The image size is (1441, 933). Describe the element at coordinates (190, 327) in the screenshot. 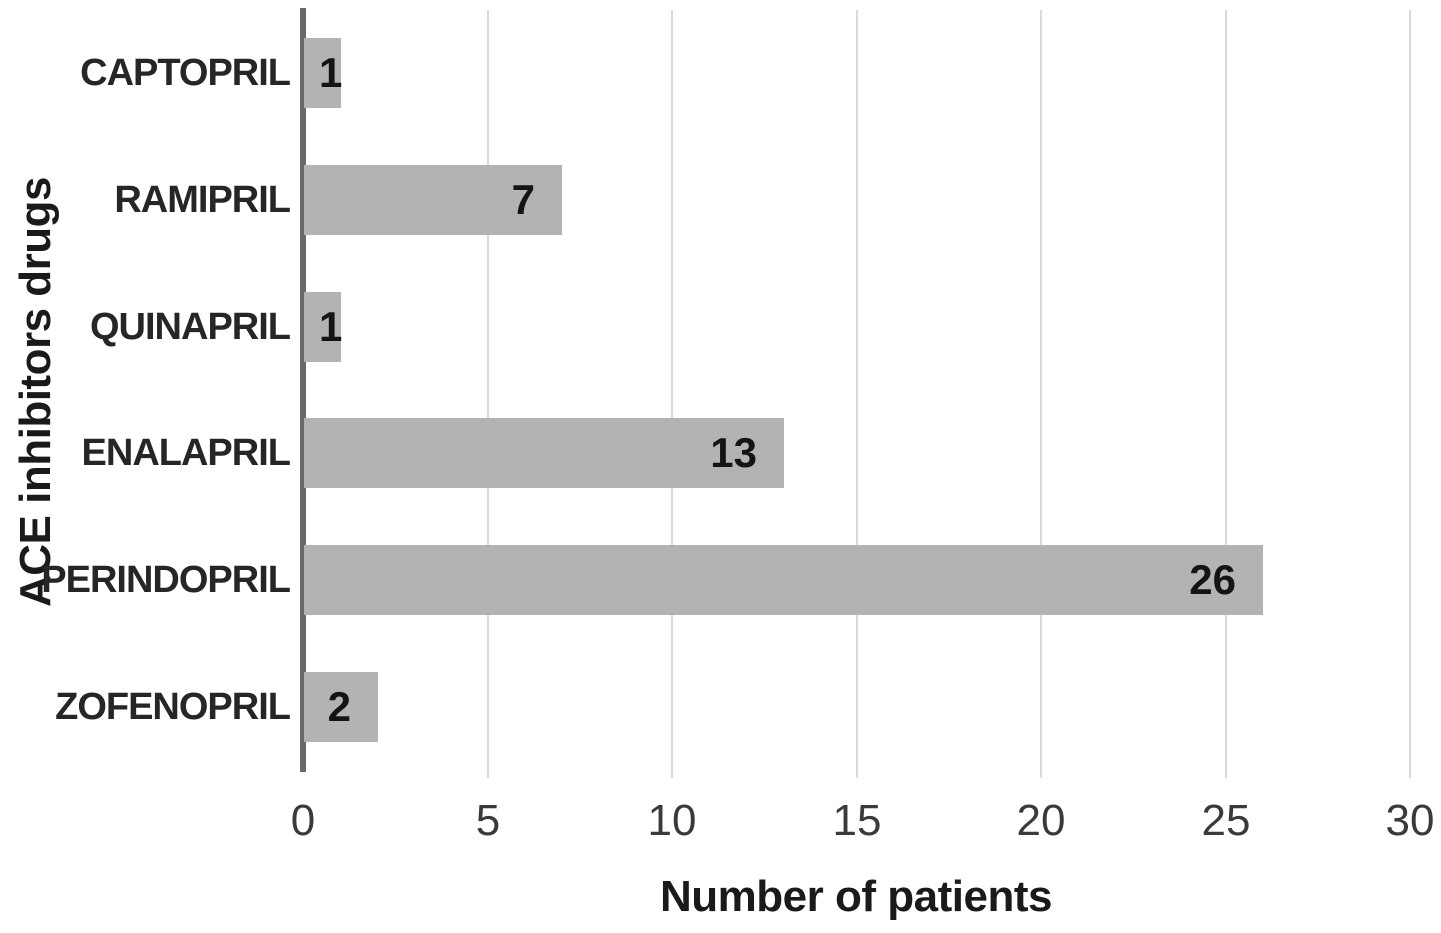

I see `category-label-quinapril: QUINAPRIL` at that location.